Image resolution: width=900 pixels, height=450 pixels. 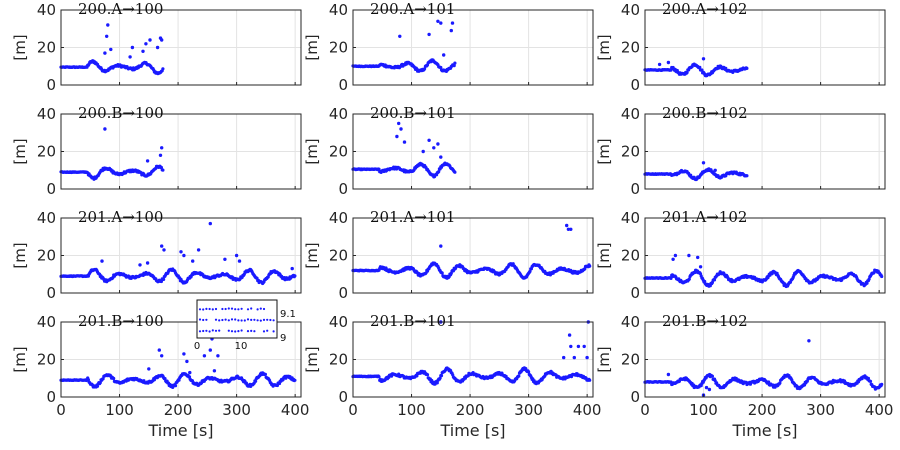 What do you see at coordinates (295, 410) in the screenshot?
I see `x-tick-label: 400` at bounding box center [295, 410].